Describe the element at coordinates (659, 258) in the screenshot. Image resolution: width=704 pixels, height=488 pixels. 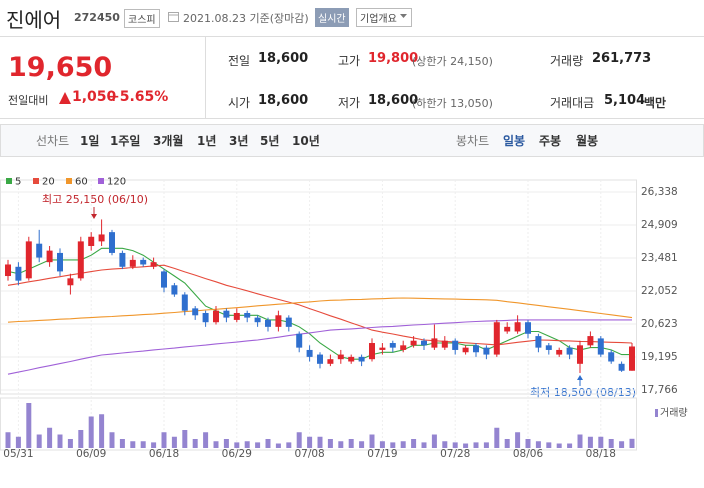
I see `y-tick-label: 23,481` at that location.